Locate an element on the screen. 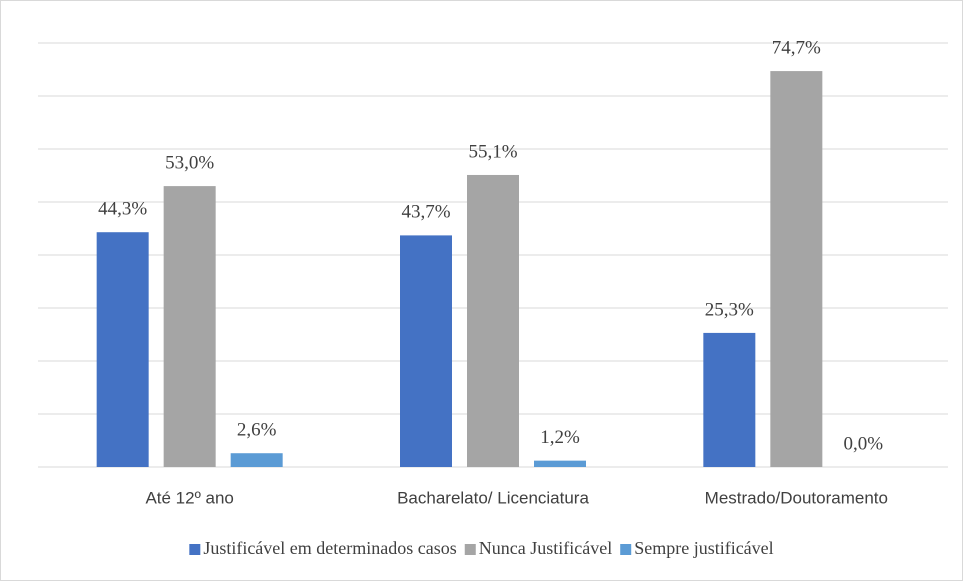 This screenshot has width=963, height=581. data-label: 2,6% is located at coordinates (257, 430).